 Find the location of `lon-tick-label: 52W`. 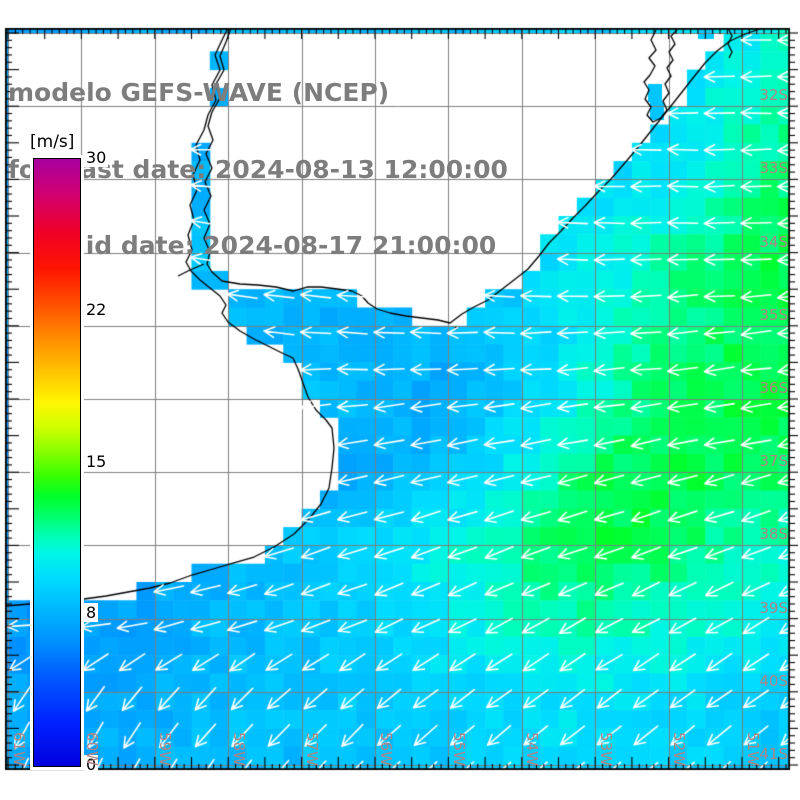

lon-tick-label: 52W is located at coordinates (679, 749).